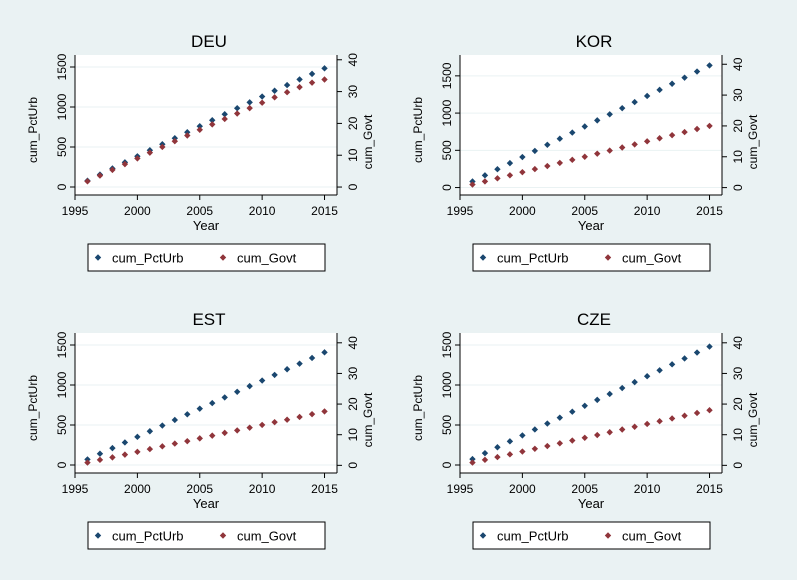 This screenshot has height=580, width=797. Describe the element at coordinates (353, 343) in the screenshot. I see `y-right-tick-label: 40` at that location.